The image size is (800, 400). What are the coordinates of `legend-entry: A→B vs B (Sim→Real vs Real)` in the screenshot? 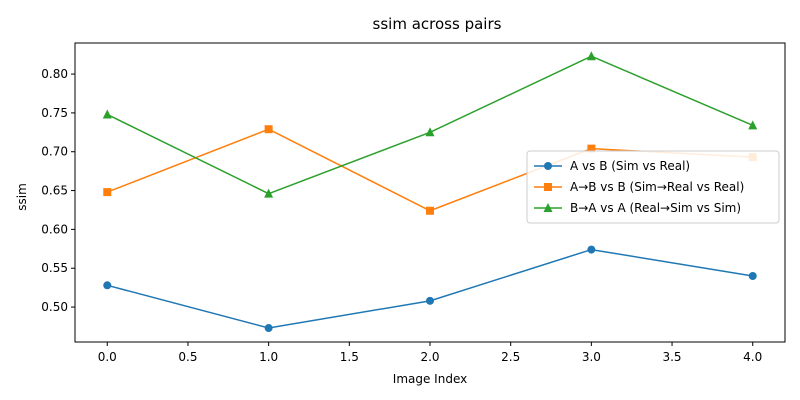 It's located at (639, 187).